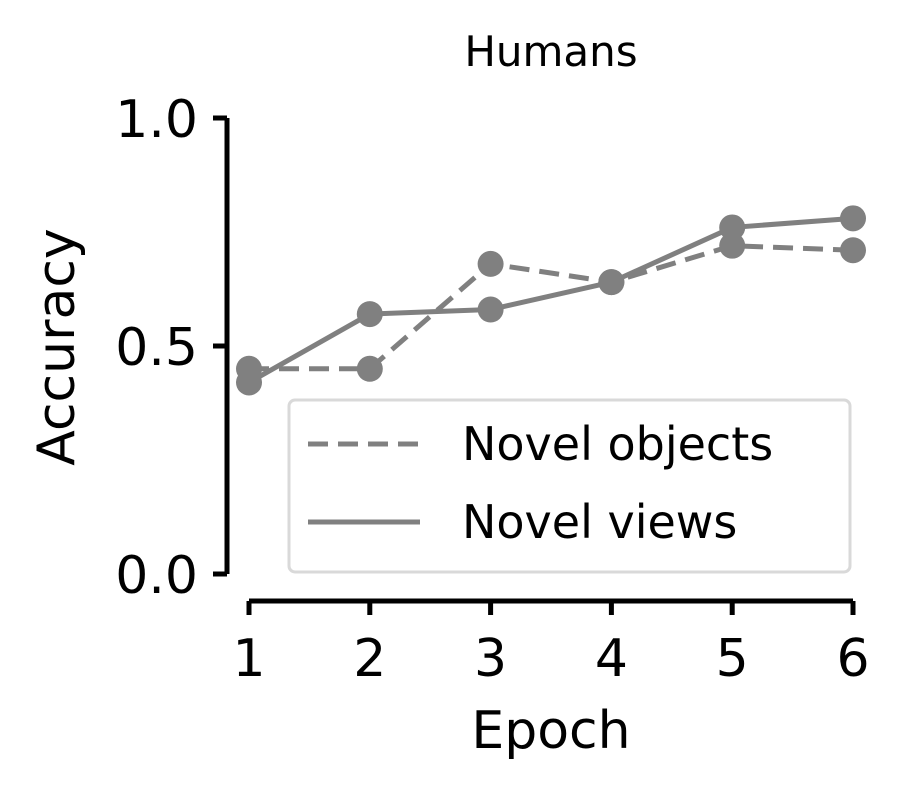  Describe the element at coordinates (550, 731) in the screenshot. I see `x-axis-label: Epoch` at that location.